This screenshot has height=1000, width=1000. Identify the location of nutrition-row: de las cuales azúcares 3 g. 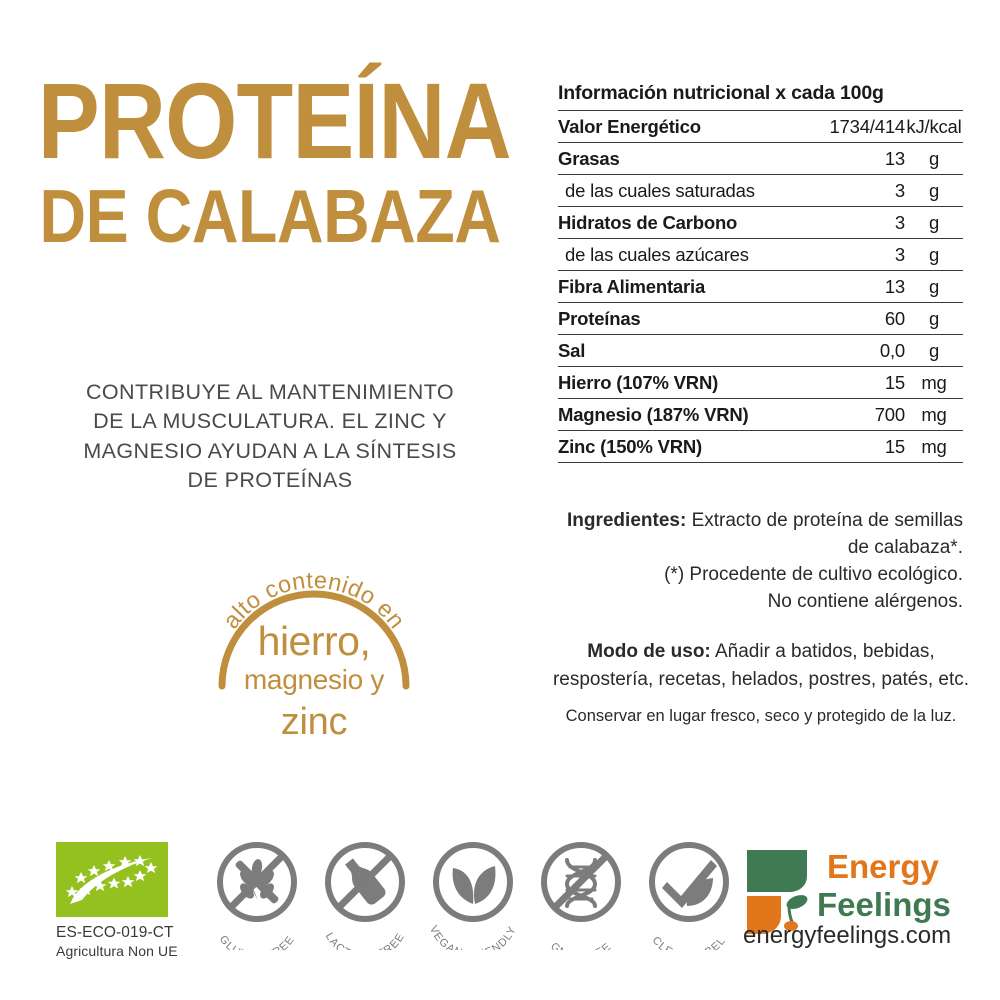
(760, 254).